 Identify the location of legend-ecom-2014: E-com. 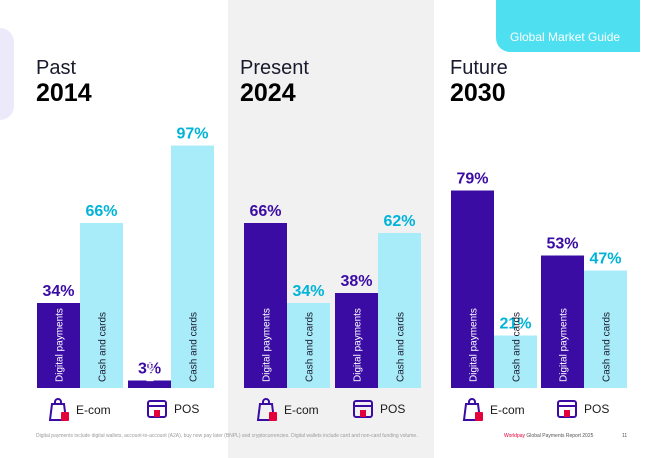
(79, 410).